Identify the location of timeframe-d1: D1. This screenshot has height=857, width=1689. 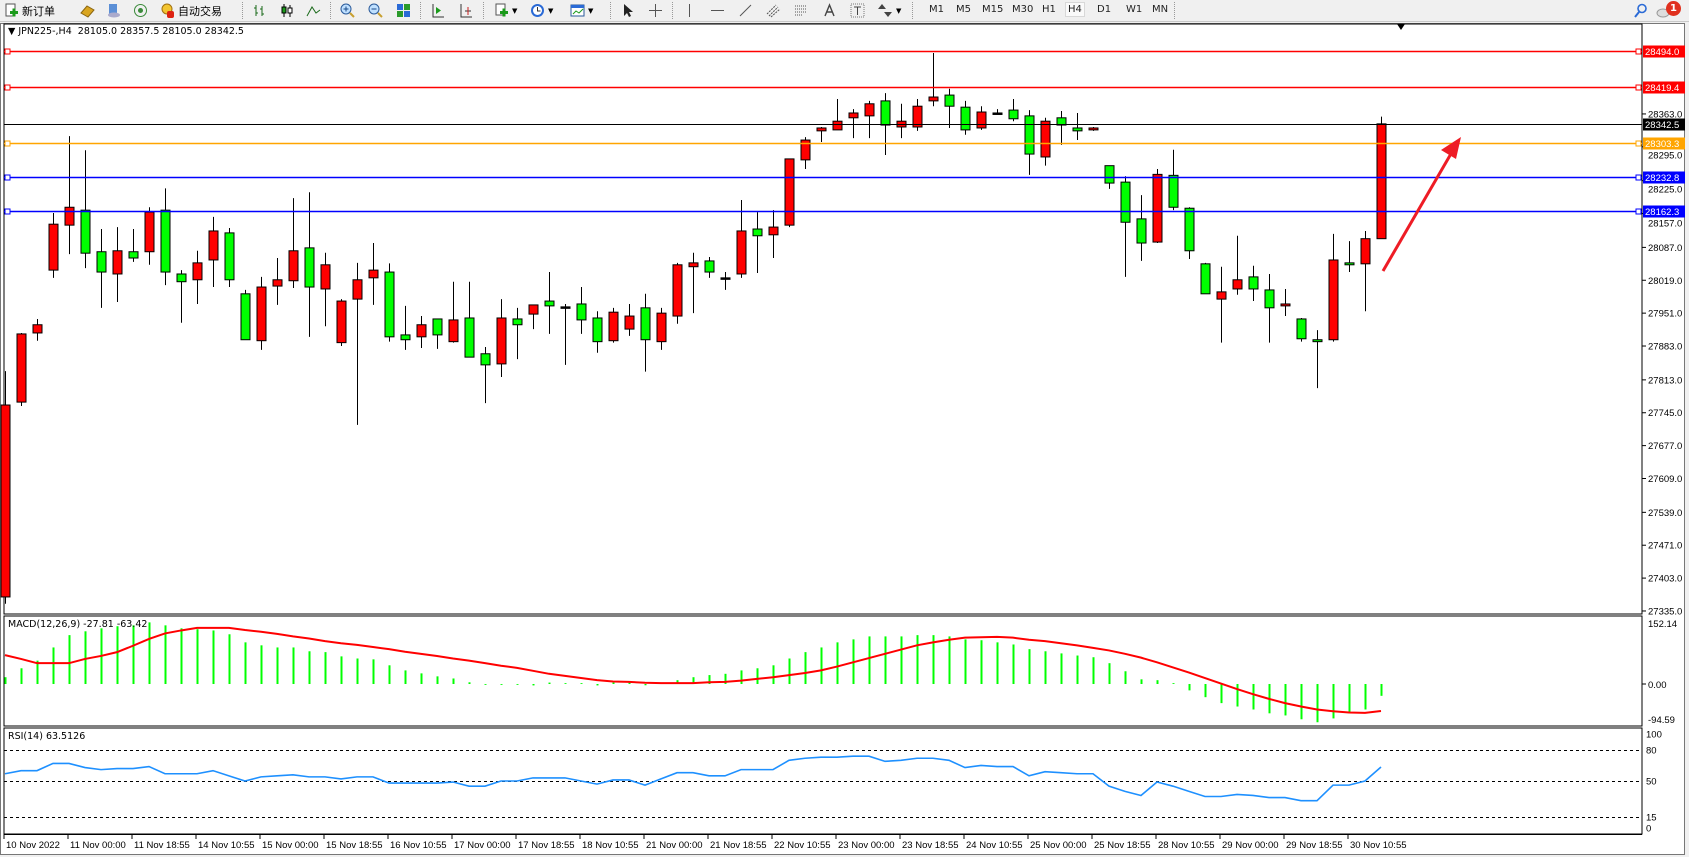
(1104, 9).